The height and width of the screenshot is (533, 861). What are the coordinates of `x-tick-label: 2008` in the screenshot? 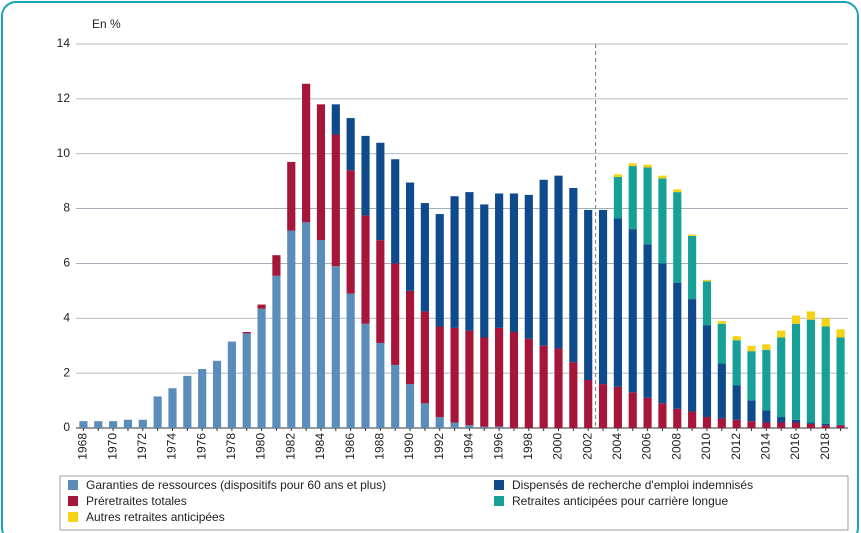 It's located at (676, 446).